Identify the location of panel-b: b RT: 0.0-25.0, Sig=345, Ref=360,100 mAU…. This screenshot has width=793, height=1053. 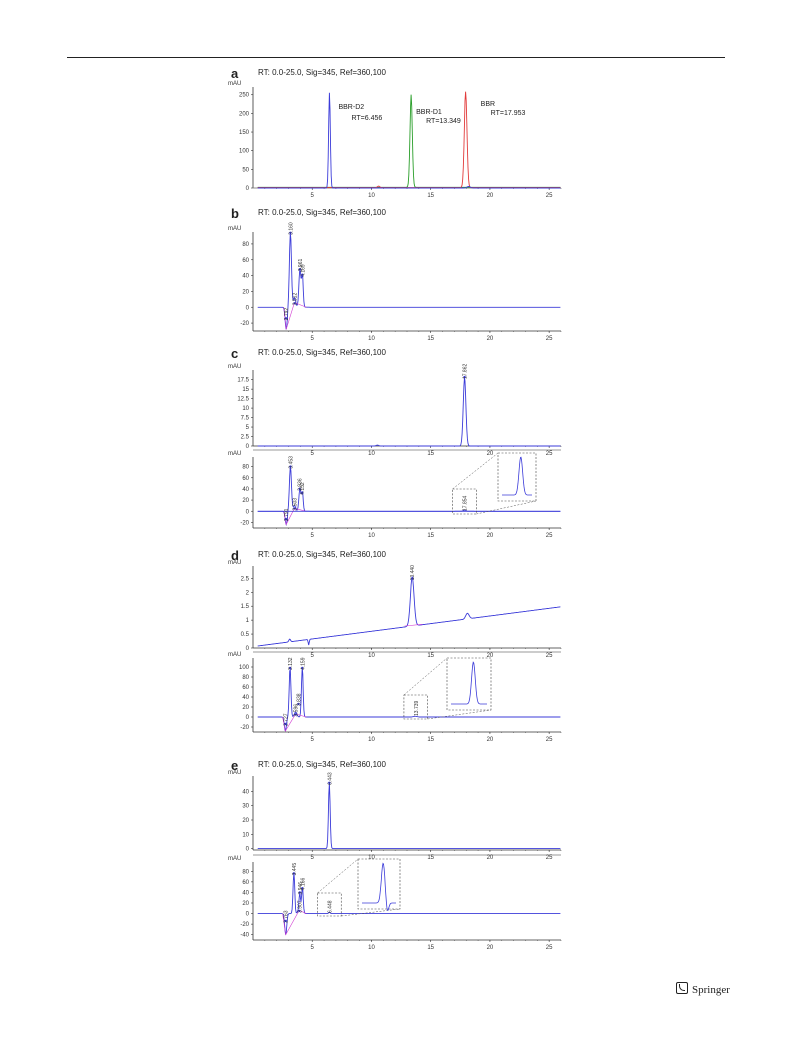
(398, 276).